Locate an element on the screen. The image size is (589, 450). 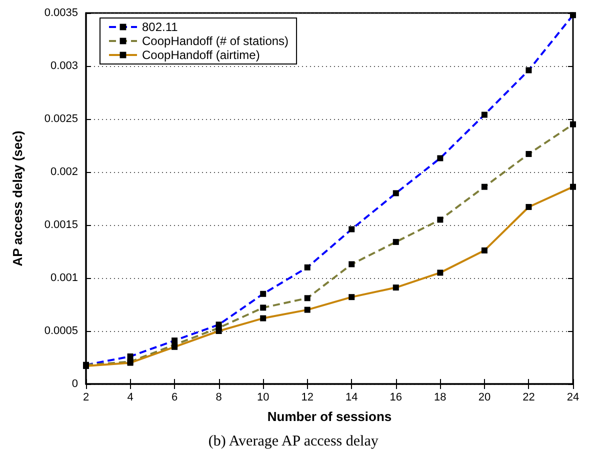
x-tick-label: 22 is located at coordinates (528, 398).